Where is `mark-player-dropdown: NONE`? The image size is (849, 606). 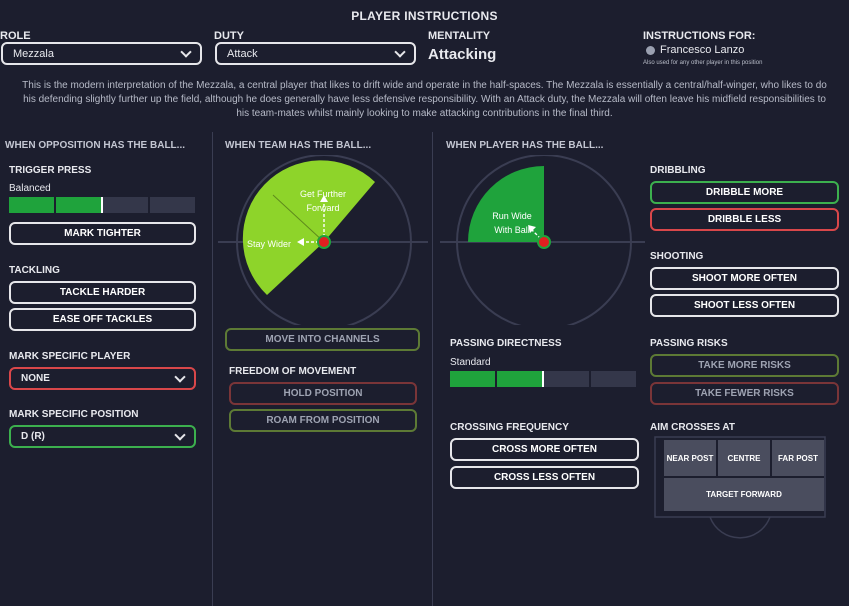
mark-player-dropdown: NONE is located at coordinates (102, 378).